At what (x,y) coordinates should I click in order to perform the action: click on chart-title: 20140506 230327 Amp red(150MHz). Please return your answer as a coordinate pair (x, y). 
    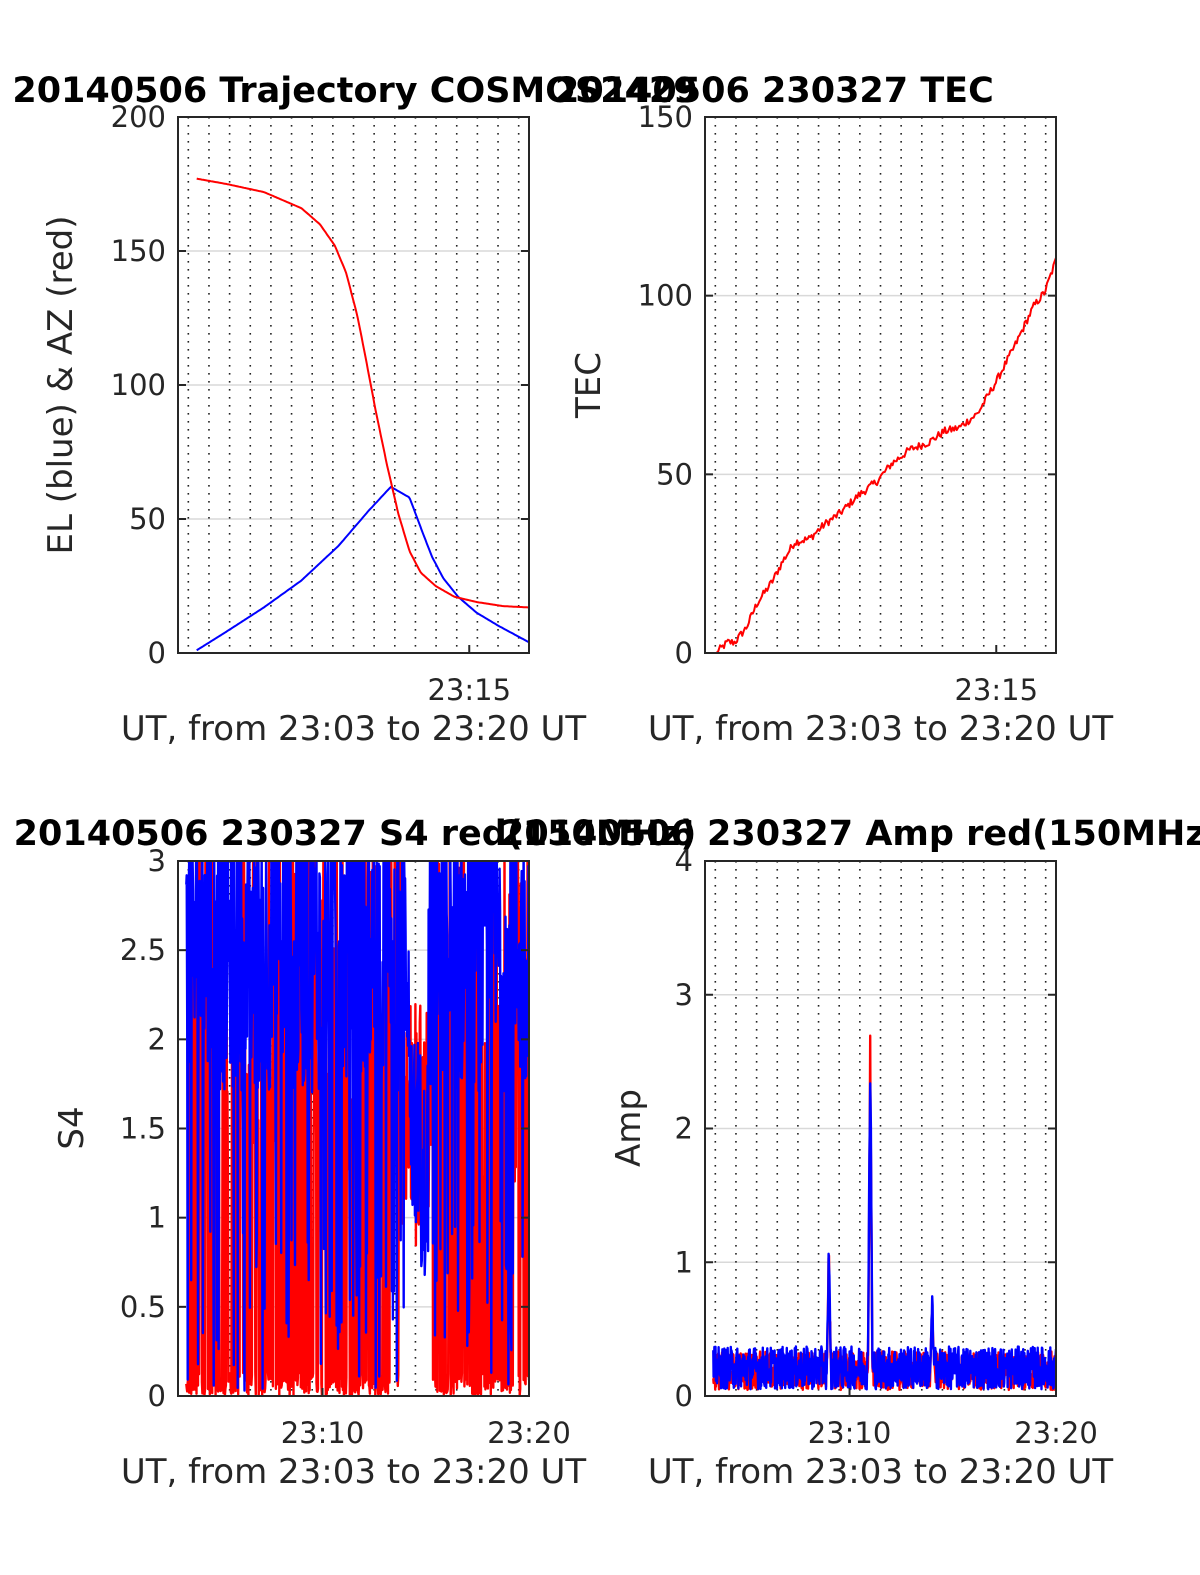
    Looking at the image, I should click on (850, 834).